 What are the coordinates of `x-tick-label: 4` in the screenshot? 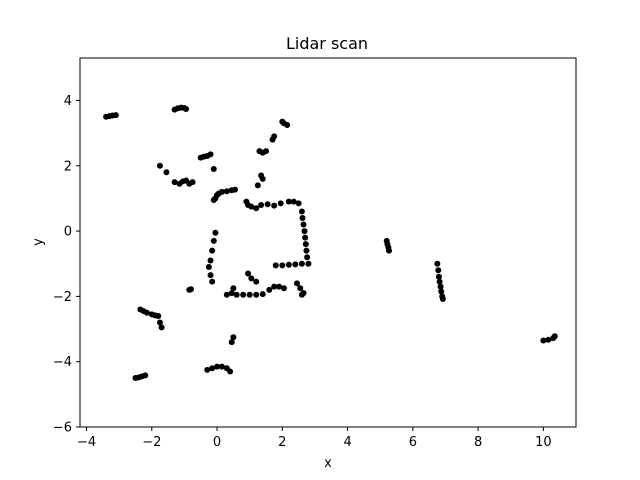 It's located at (347, 442).